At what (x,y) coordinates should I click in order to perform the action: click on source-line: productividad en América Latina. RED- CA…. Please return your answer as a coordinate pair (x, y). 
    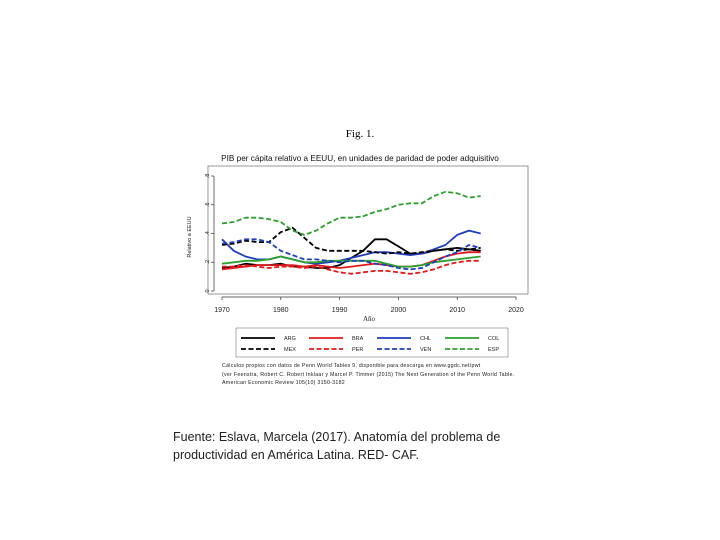
    Looking at the image, I should click on (296, 455).